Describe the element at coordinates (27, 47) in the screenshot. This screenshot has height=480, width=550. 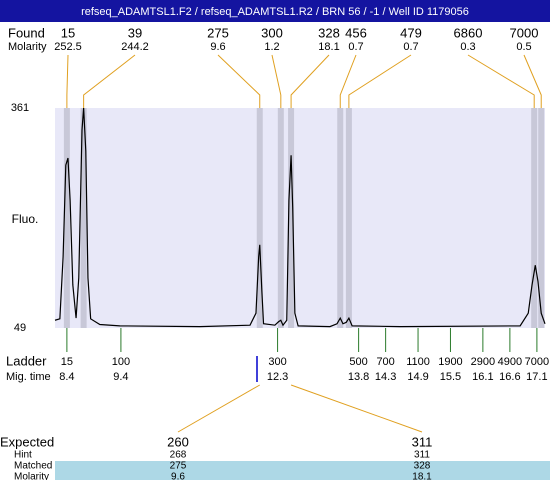
I see `molarity-label: Molarity` at that location.